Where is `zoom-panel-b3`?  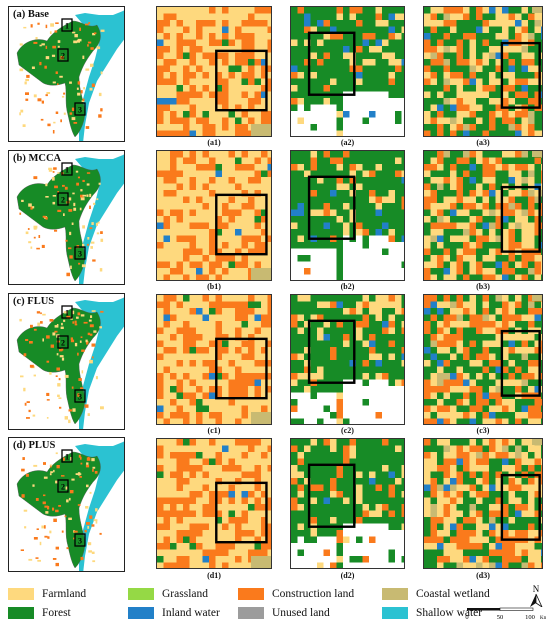 zoom-panel-b3 is located at coordinates (485, 216).